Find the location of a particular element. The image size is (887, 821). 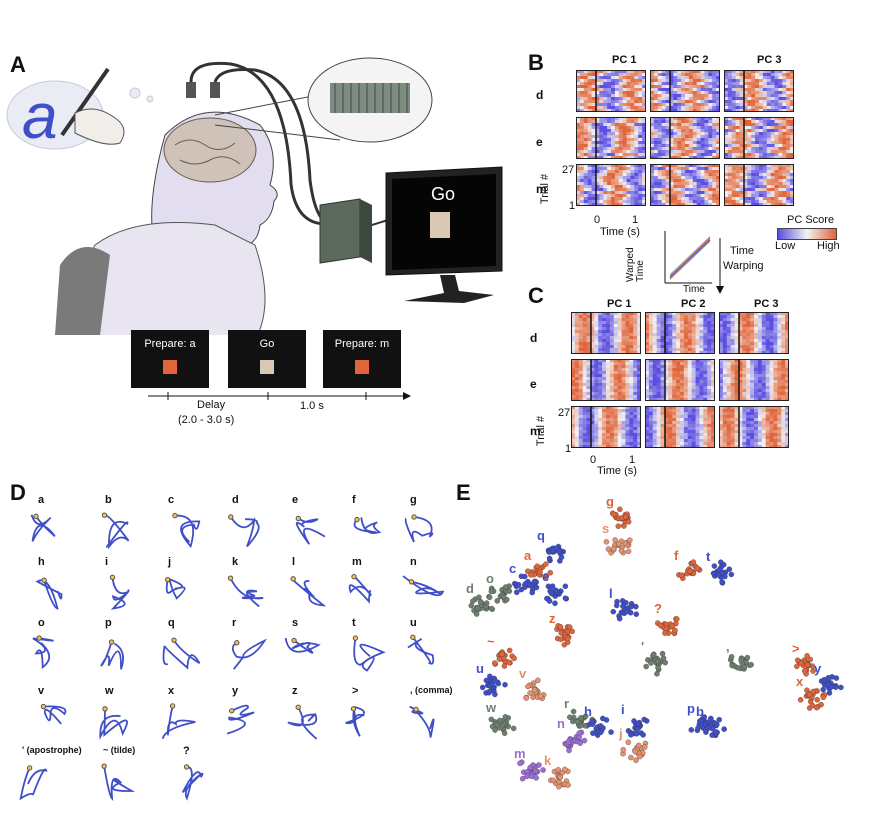

cluster-s: s is located at coordinates (617, 538).